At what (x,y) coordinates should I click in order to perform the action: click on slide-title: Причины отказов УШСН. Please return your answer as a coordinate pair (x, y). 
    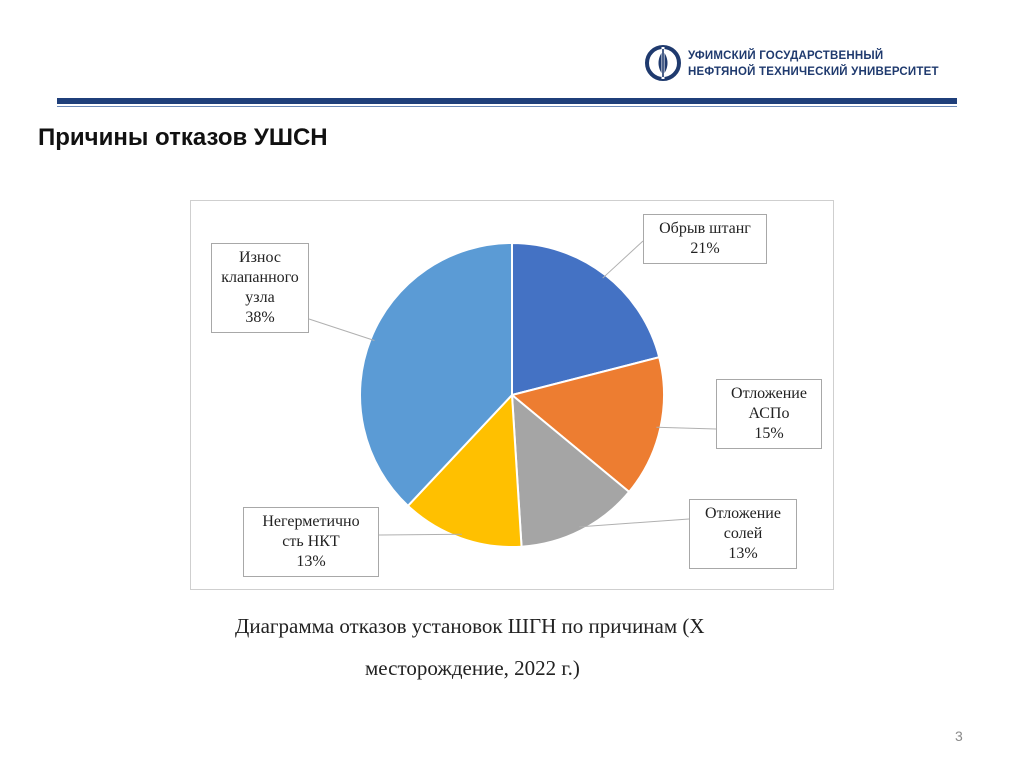
    Looking at the image, I should click on (183, 137).